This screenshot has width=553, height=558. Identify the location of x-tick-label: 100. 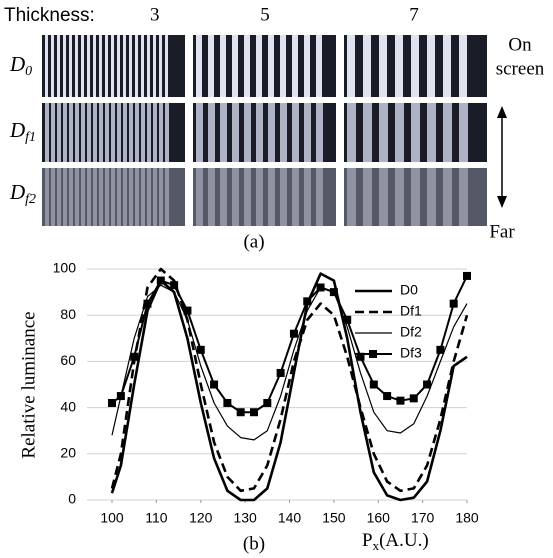
(112, 518).